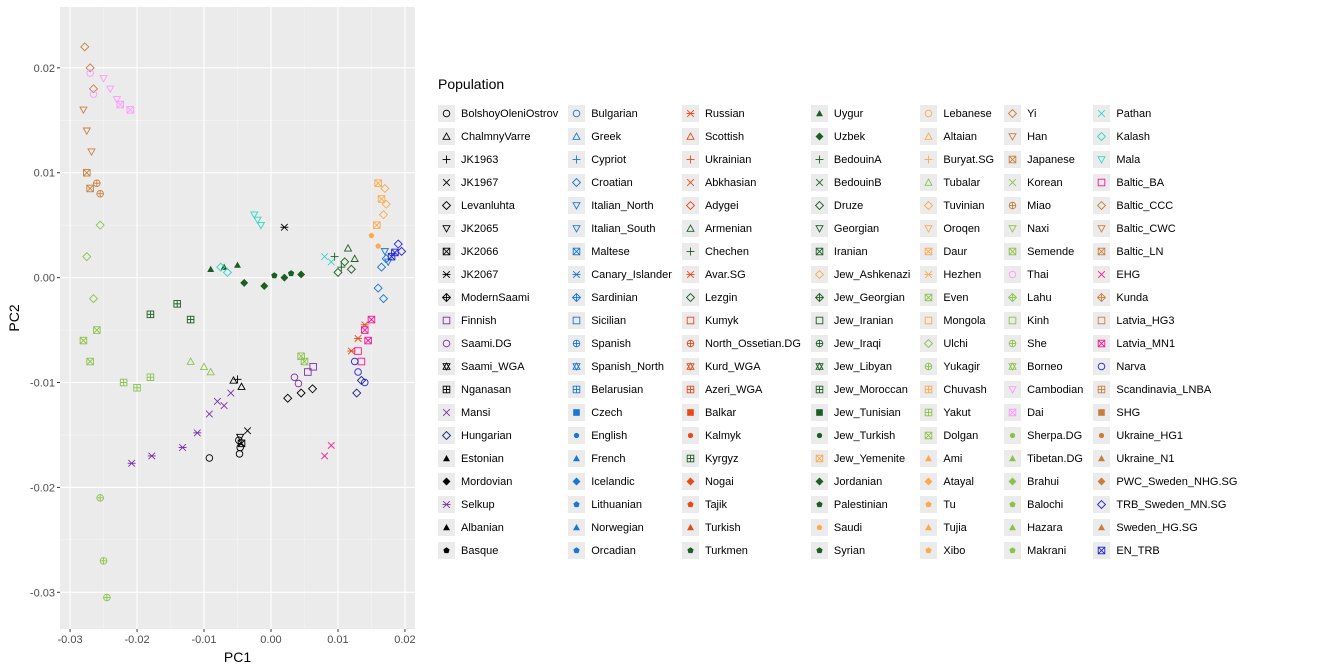 The height and width of the screenshot is (672, 1344). I want to click on legend-item: Baltic_CWC, so click(1165, 228).